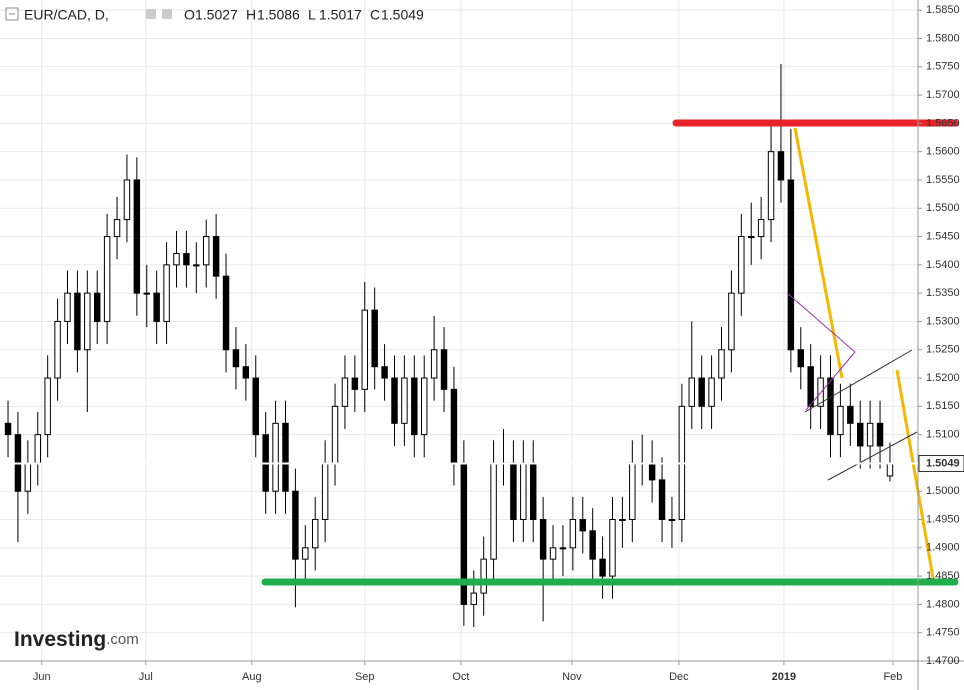 Image resolution: width=964 pixels, height=690 pixels. I want to click on channel-line, so click(858, 381).